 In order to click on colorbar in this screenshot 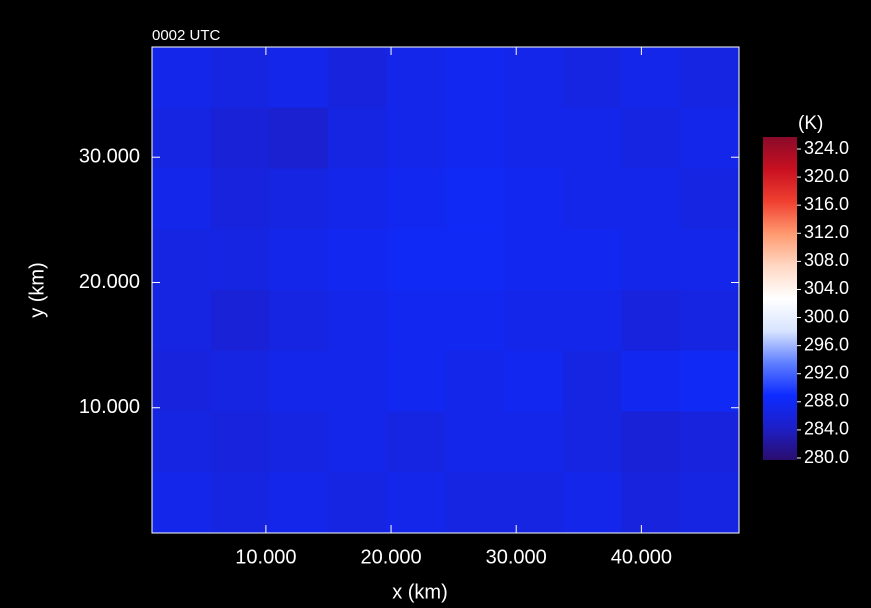, I will do `click(780, 298)`.